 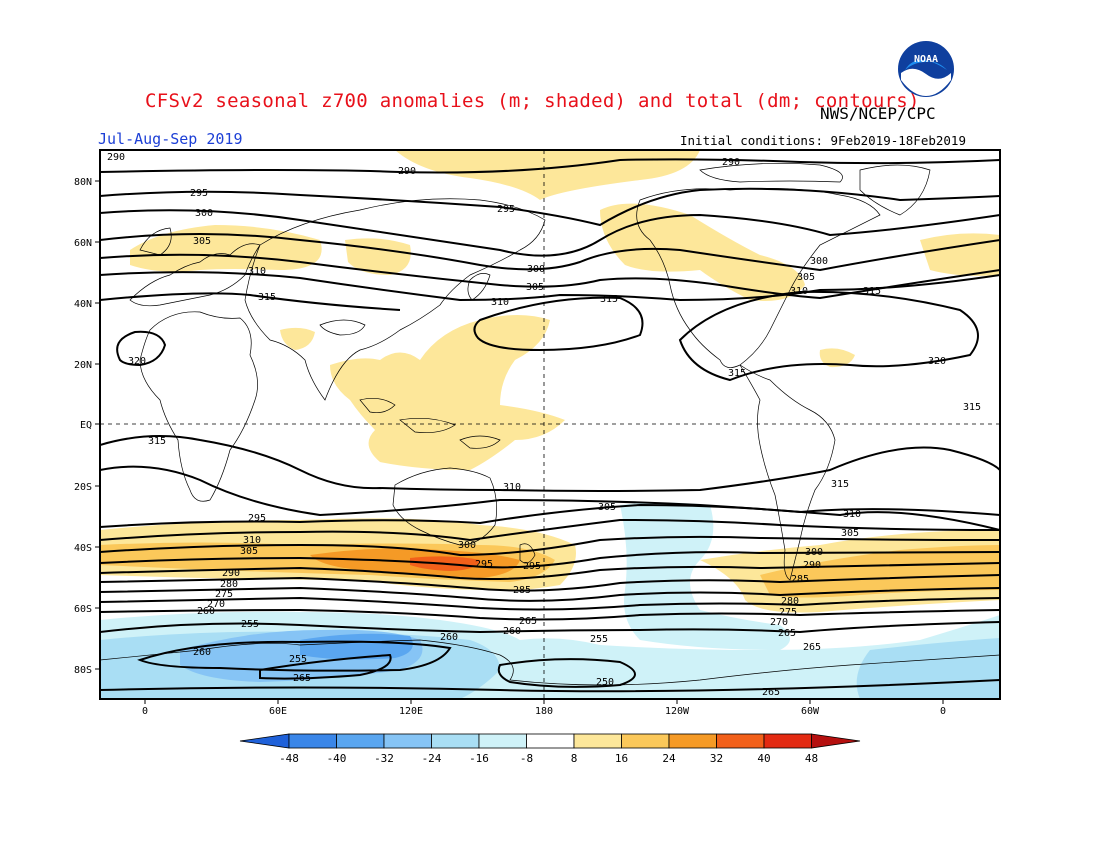 What do you see at coordinates (337, 758) in the screenshot?
I see `colorbar-tick-label: -40` at bounding box center [337, 758].